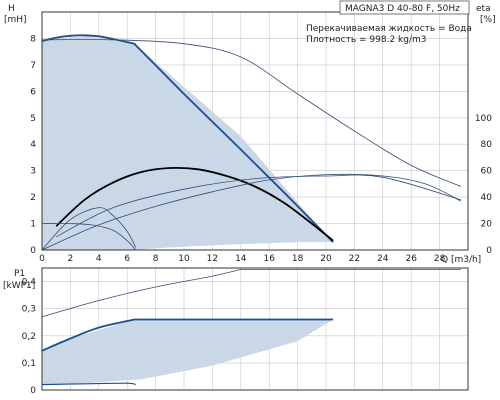  I want to click on y2-tick-label: 80, so click(487, 145).